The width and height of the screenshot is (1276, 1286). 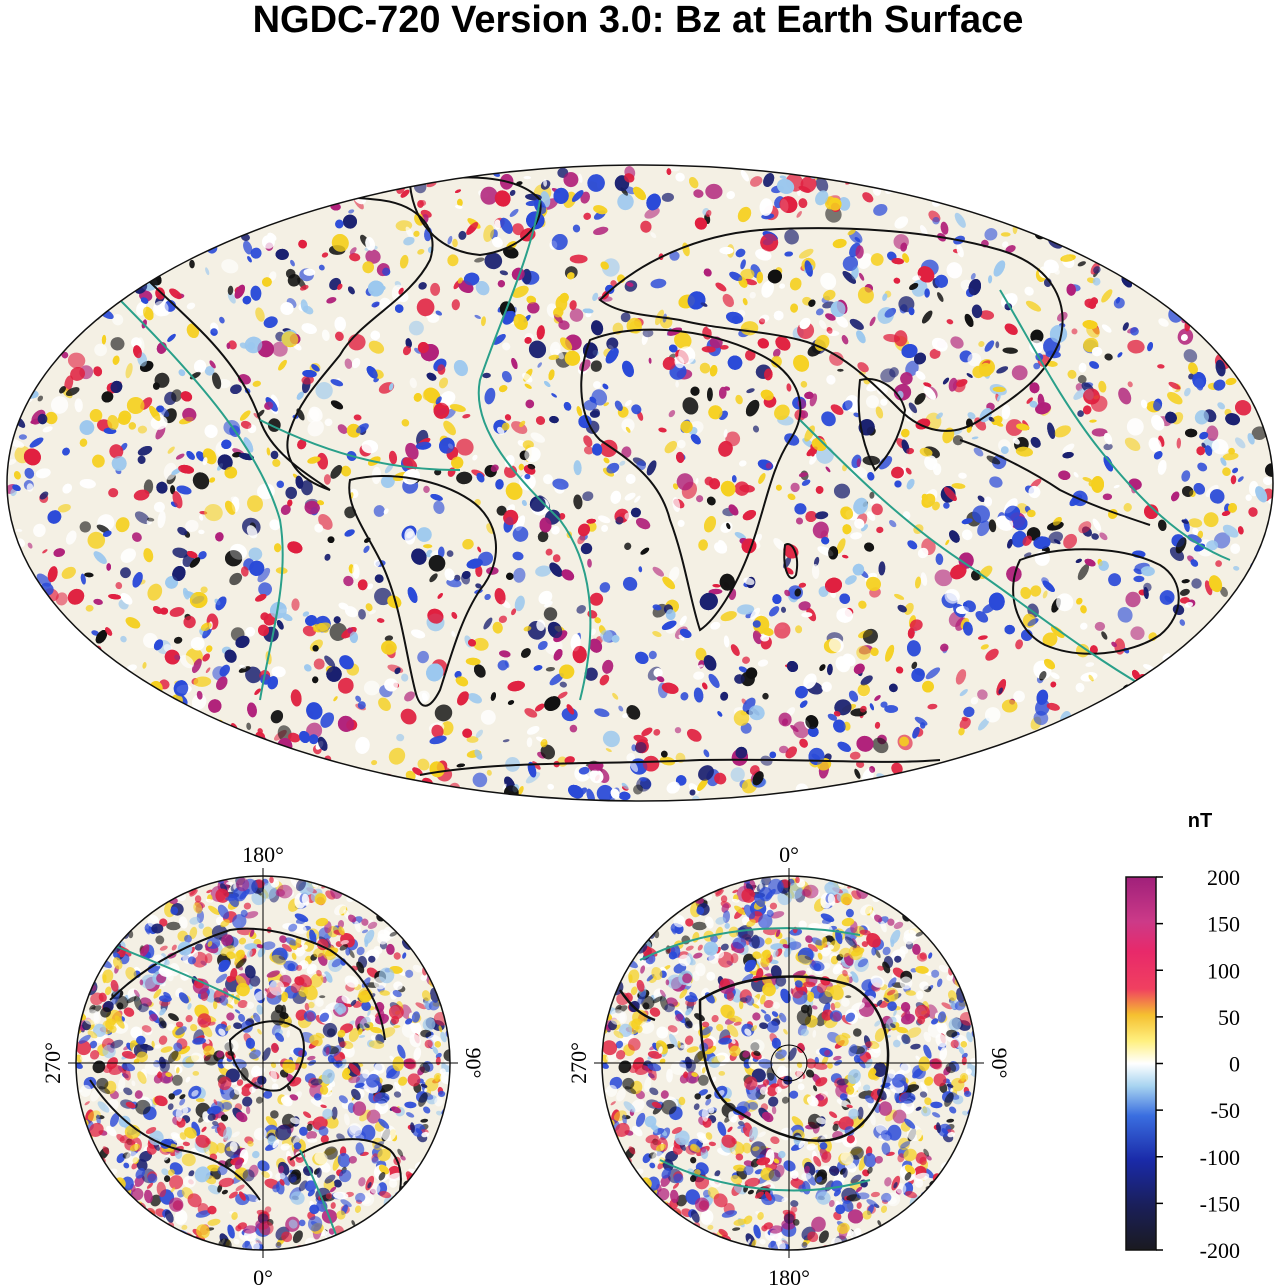 I want to click on north-label-right: 90°, so click(x=473, y=1063).